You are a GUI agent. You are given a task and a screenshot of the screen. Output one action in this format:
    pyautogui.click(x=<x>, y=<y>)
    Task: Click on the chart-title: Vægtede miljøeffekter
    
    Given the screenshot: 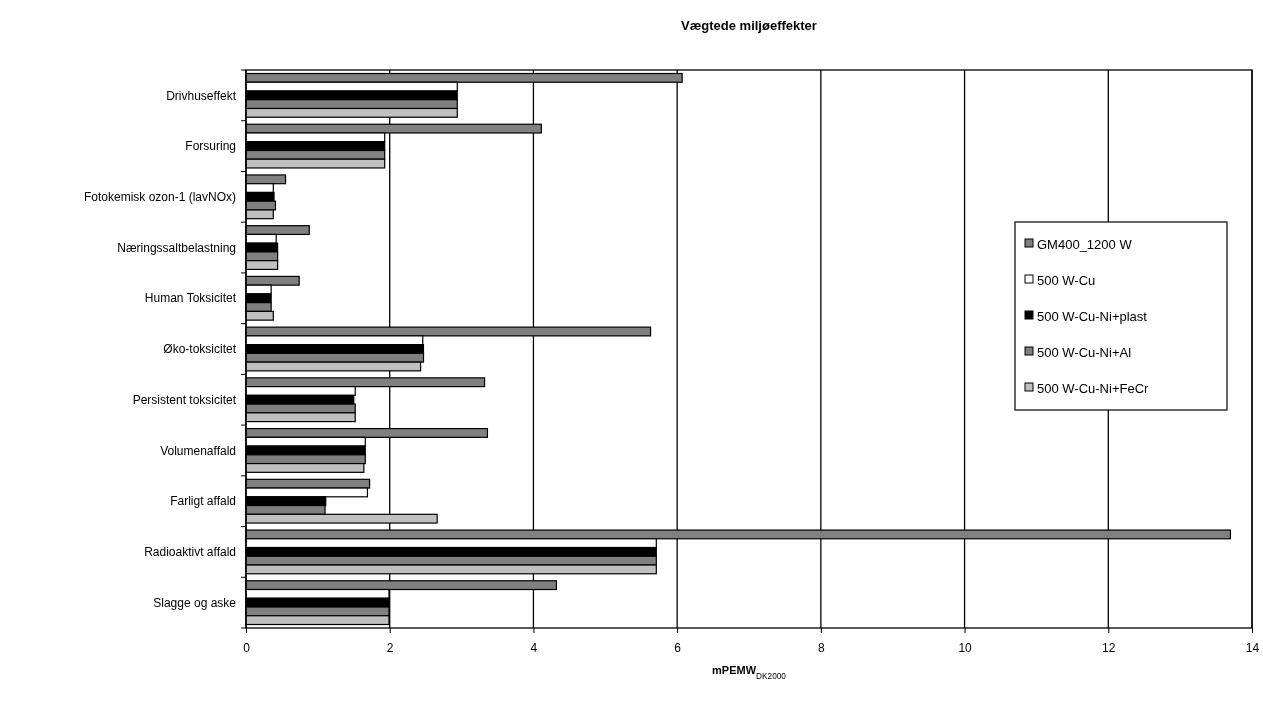 What is the action you would take?
    pyautogui.click(x=749, y=25)
    